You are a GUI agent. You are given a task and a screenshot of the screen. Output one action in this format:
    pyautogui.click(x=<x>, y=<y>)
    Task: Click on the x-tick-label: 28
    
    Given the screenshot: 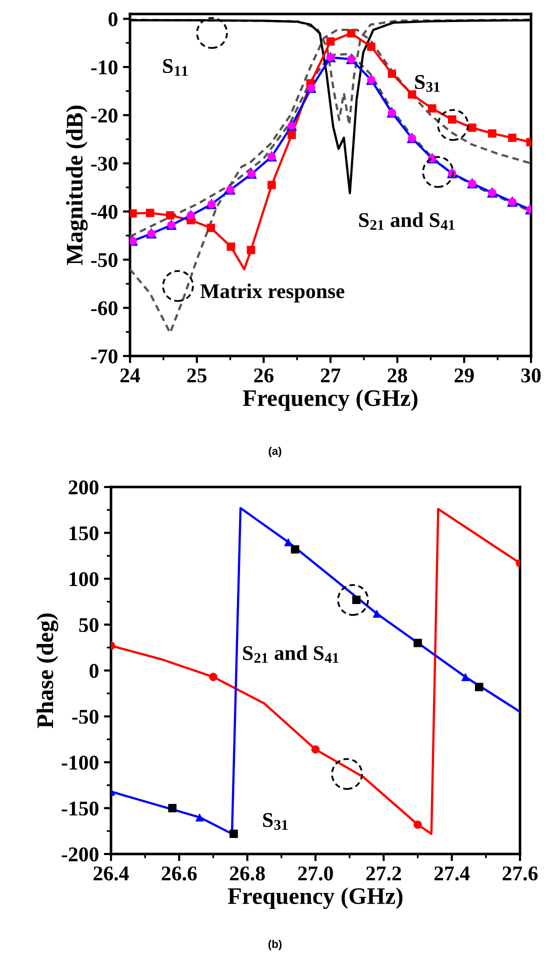 What is the action you would take?
    pyautogui.click(x=398, y=375)
    